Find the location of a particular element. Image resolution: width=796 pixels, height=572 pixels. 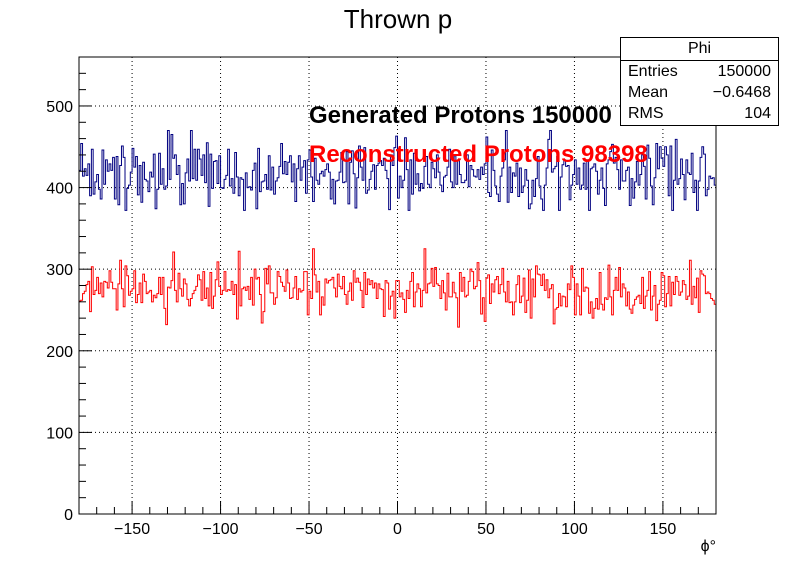

generated-protons-label: Generated Protons 150000 is located at coordinates (460, 115).